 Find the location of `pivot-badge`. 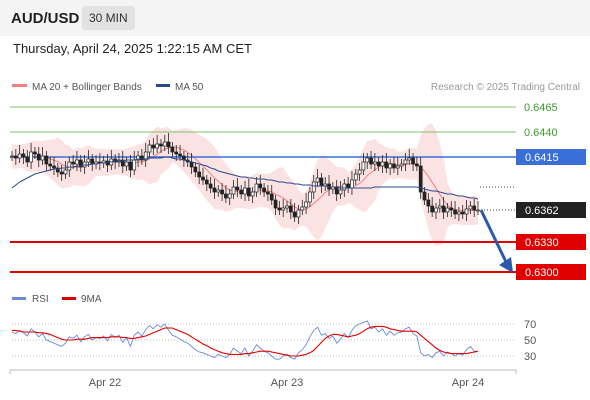

pivot-badge is located at coordinates (551, 157).